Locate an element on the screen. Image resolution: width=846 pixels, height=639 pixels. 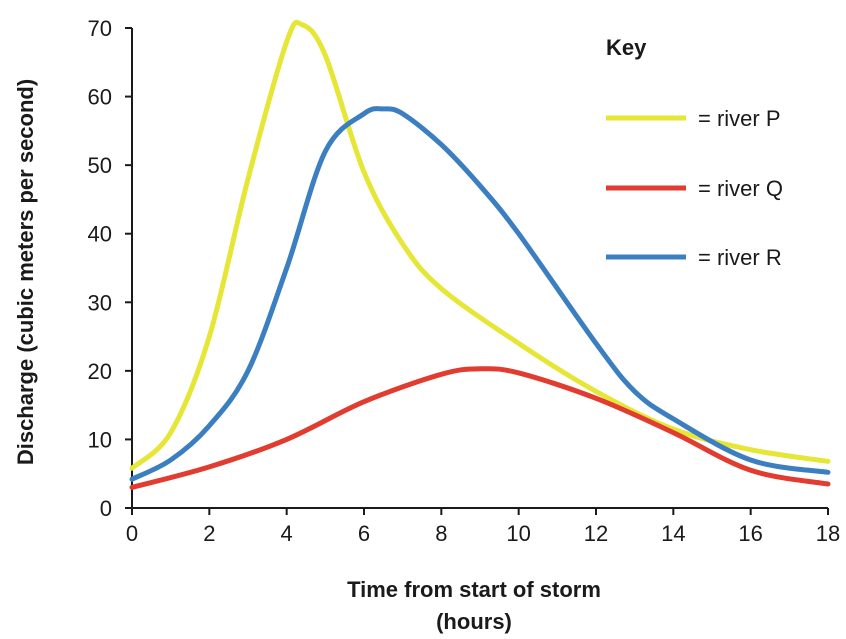
y-tick-label: 0 is located at coordinates (106, 508).